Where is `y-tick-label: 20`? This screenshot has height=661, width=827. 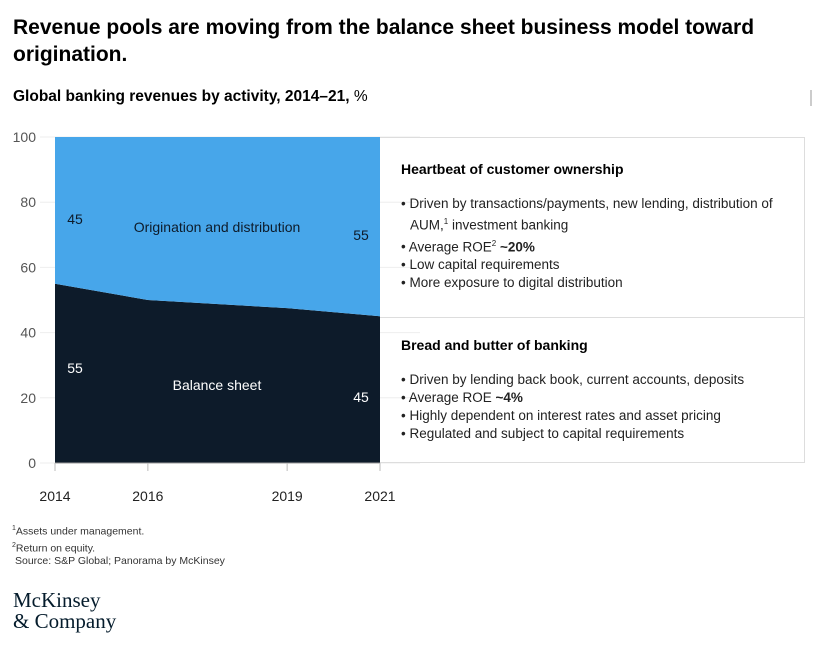 y-tick-label: 20 is located at coordinates (28, 398).